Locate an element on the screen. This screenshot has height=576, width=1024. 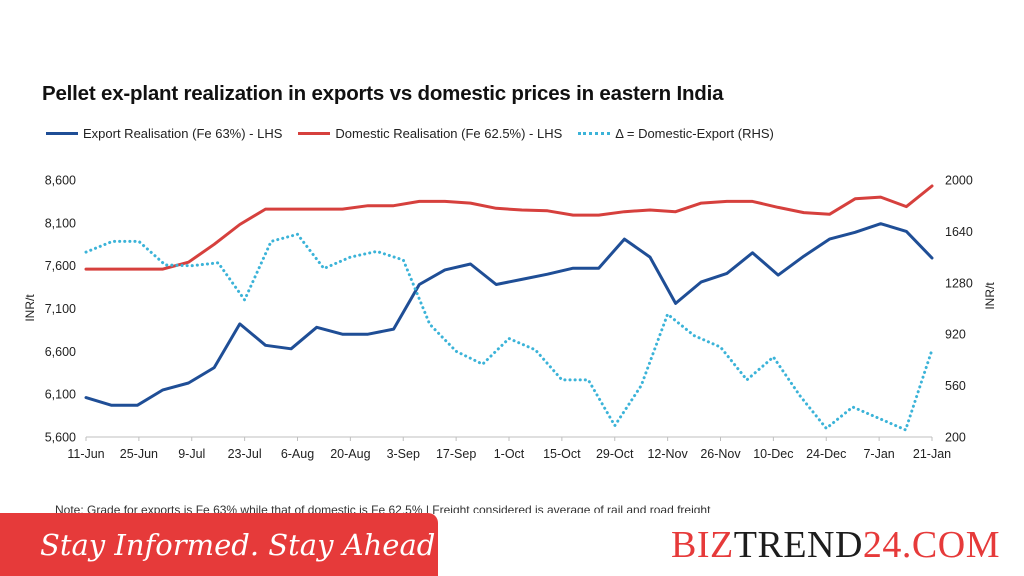
y-tick-label-right: 560 is located at coordinates (955, 386).